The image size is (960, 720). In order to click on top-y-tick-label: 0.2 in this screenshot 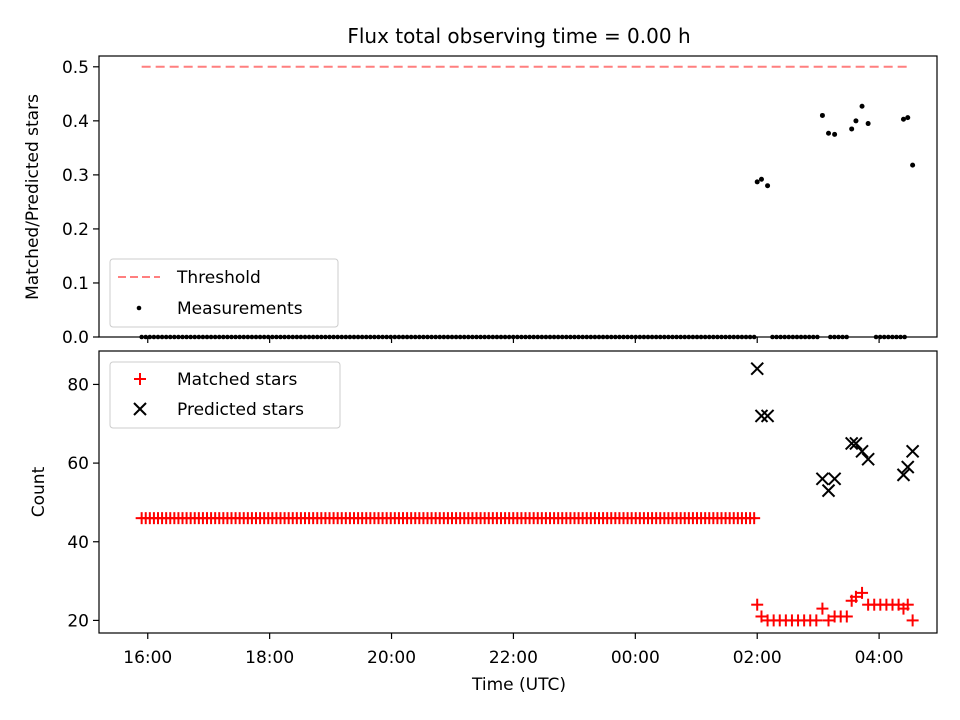, I will do `click(75, 230)`.